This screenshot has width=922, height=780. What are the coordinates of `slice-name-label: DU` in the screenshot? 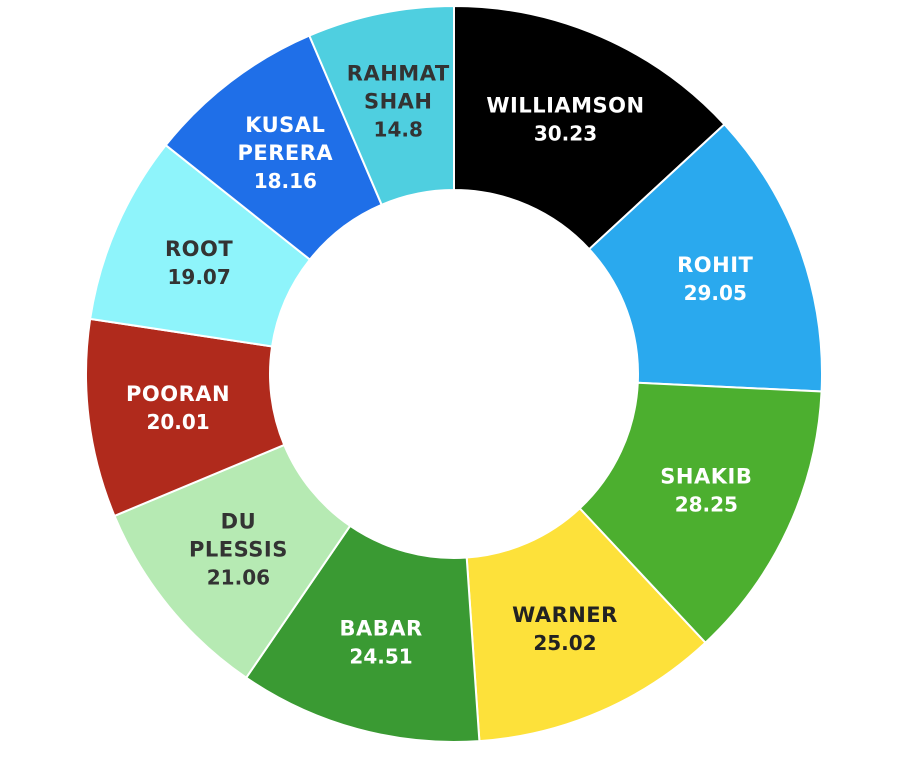 It's located at (238, 522).